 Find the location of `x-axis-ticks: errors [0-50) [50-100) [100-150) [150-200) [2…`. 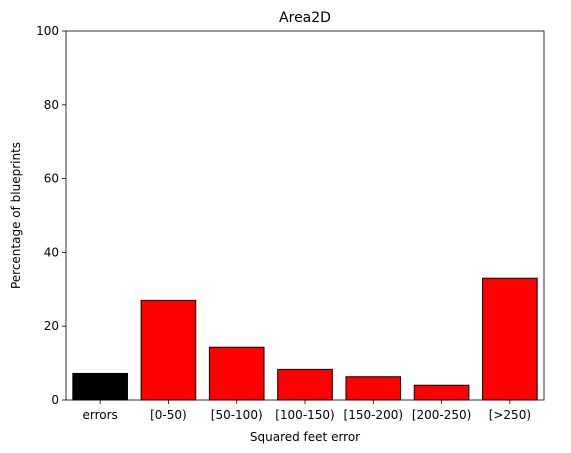

x-axis-ticks: errors [0-50) [50-100) [100-150) [150-200) [2… is located at coordinates (306, 411).